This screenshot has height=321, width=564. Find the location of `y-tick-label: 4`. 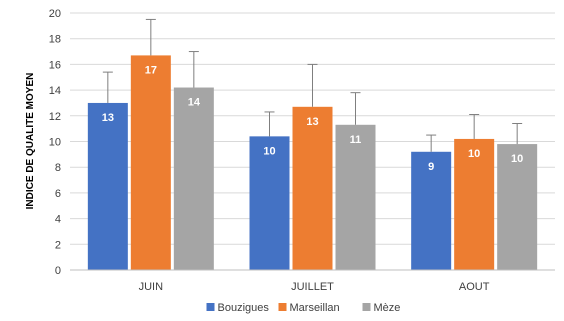

y-tick-label: 4 is located at coordinates (58, 220).